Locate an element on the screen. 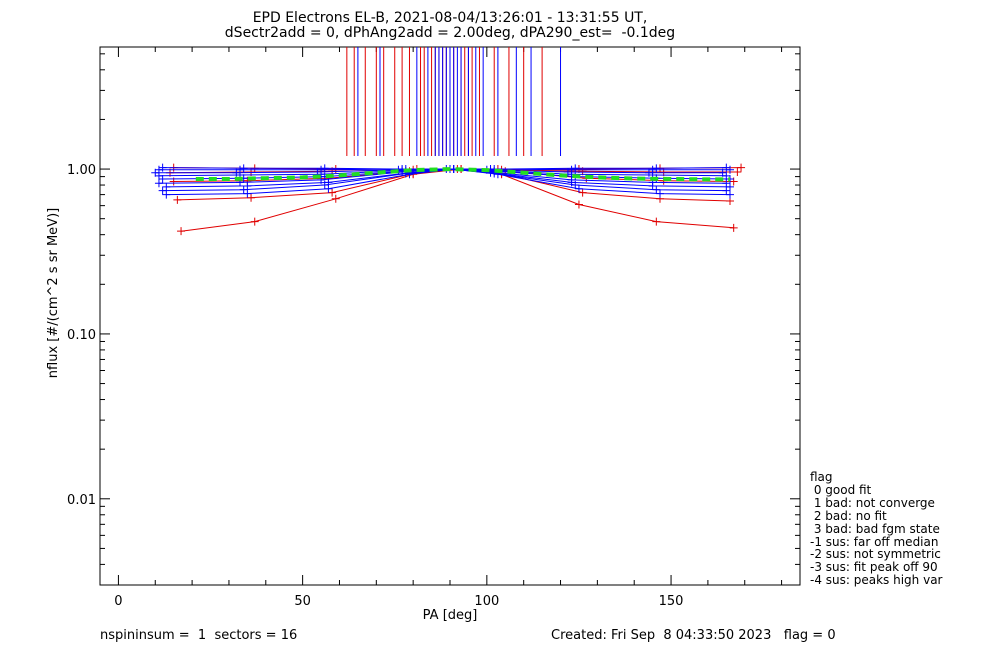 The image size is (1000, 650). y-tick-label: 0.10 is located at coordinates (81, 335).